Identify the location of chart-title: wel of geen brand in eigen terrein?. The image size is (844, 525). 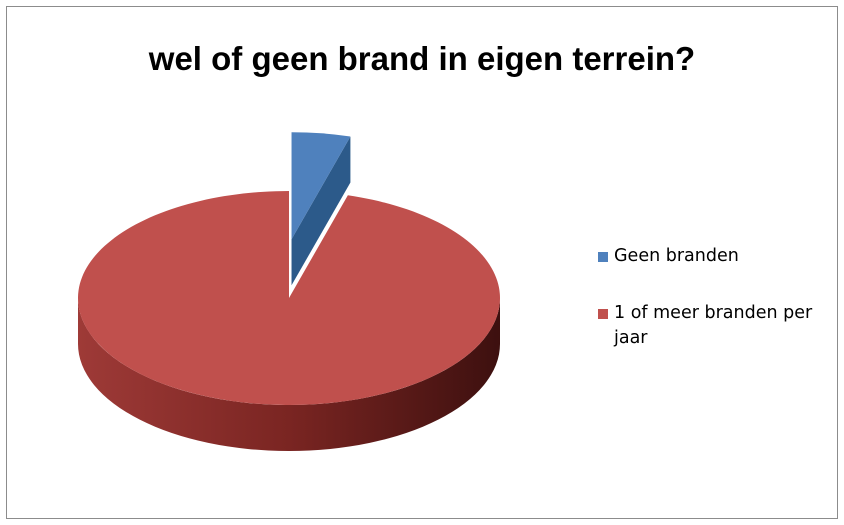
(422, 58).